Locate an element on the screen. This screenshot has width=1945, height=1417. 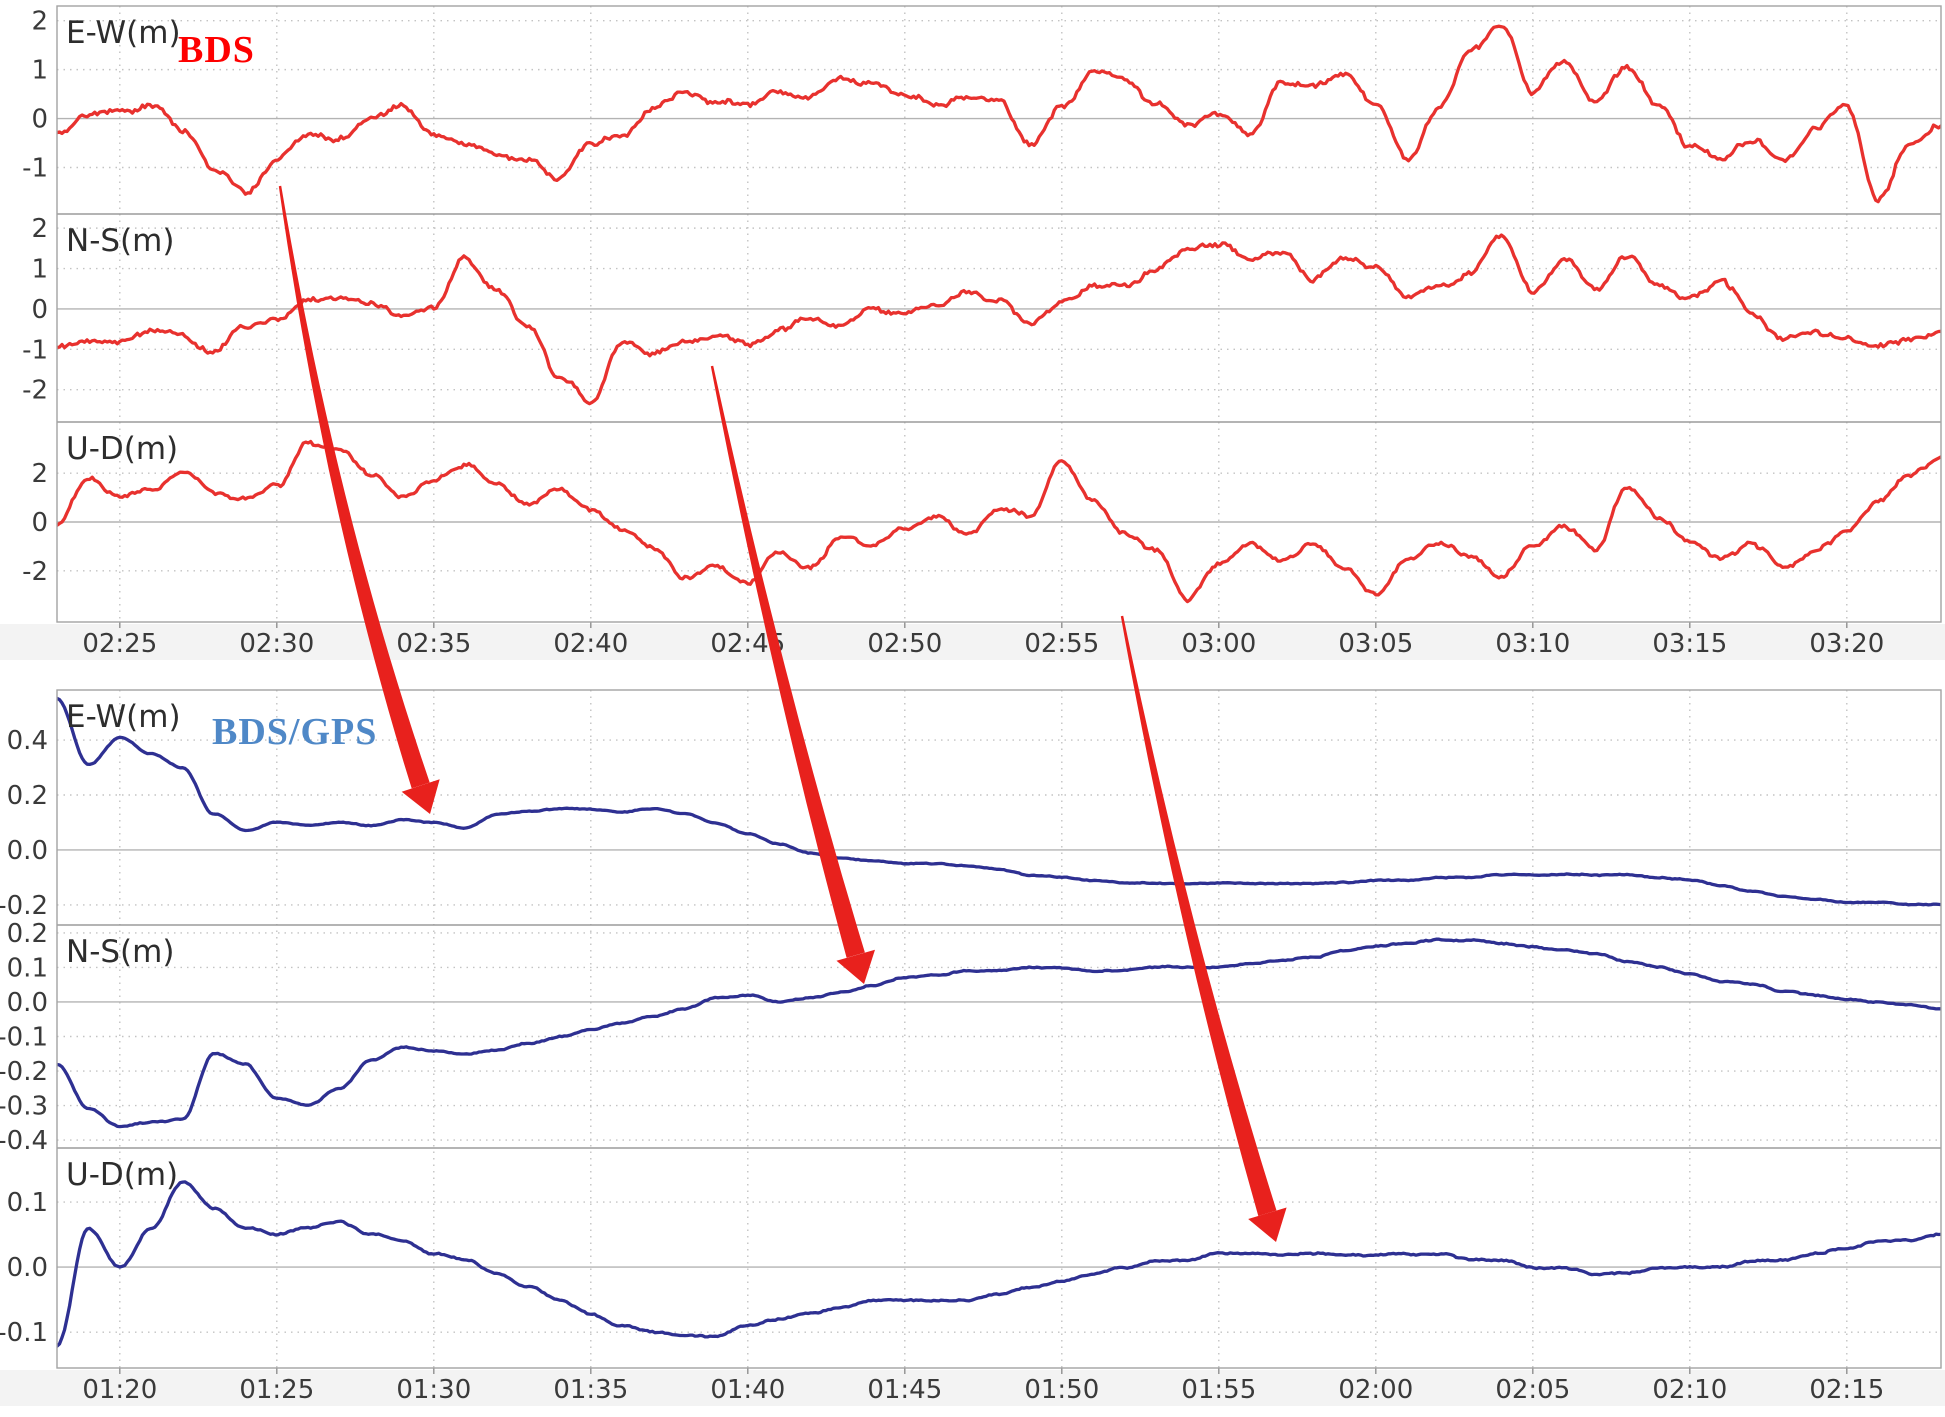
x-tick-label: 02:25 is located at coordinates (119, 644).